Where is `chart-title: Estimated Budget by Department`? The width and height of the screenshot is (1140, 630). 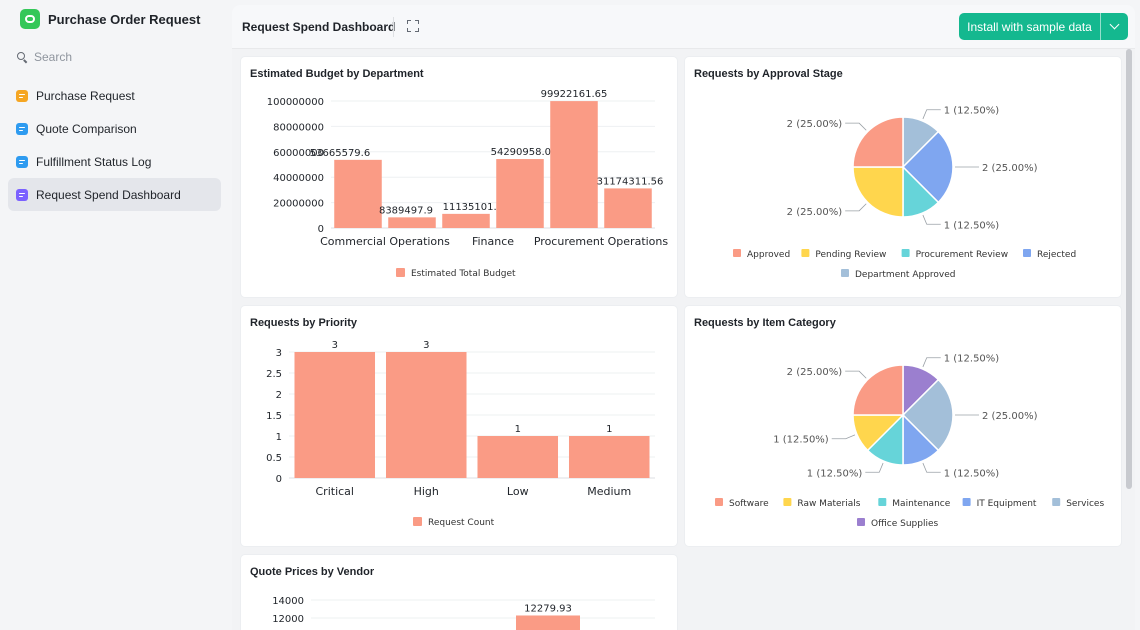 chart-title: Estimated Budget by Department is located at coordinates (337, 74).